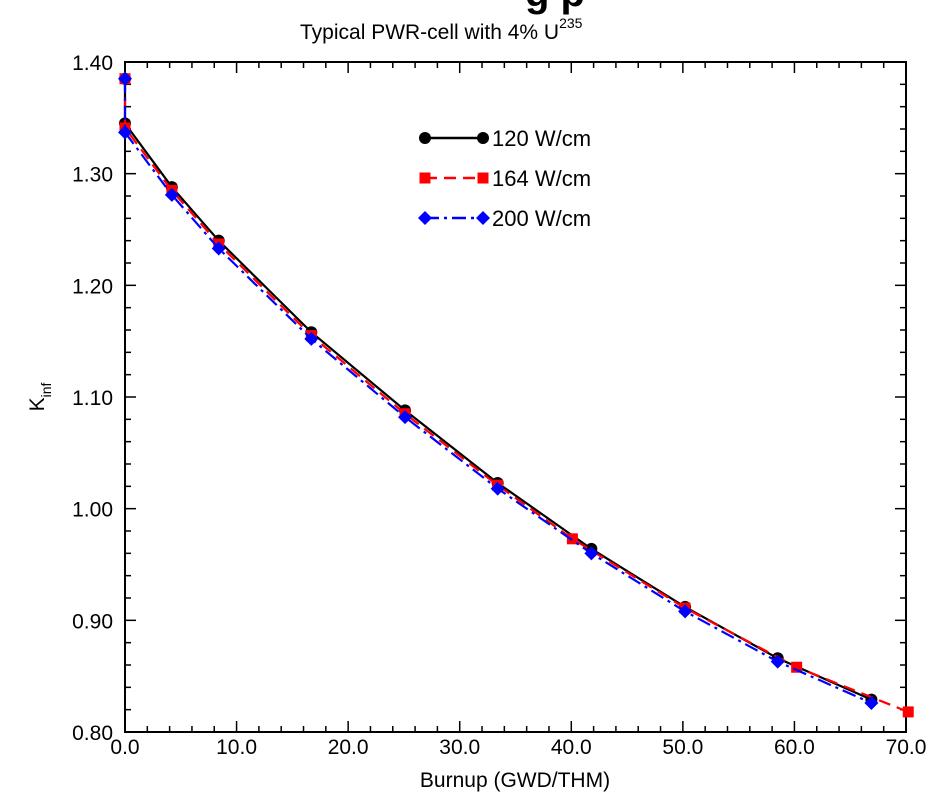  What do you see at coordinates (571, 23) in the screenshot?
I see `subtitle-superscript: 235` at bounding box center [571, 23].